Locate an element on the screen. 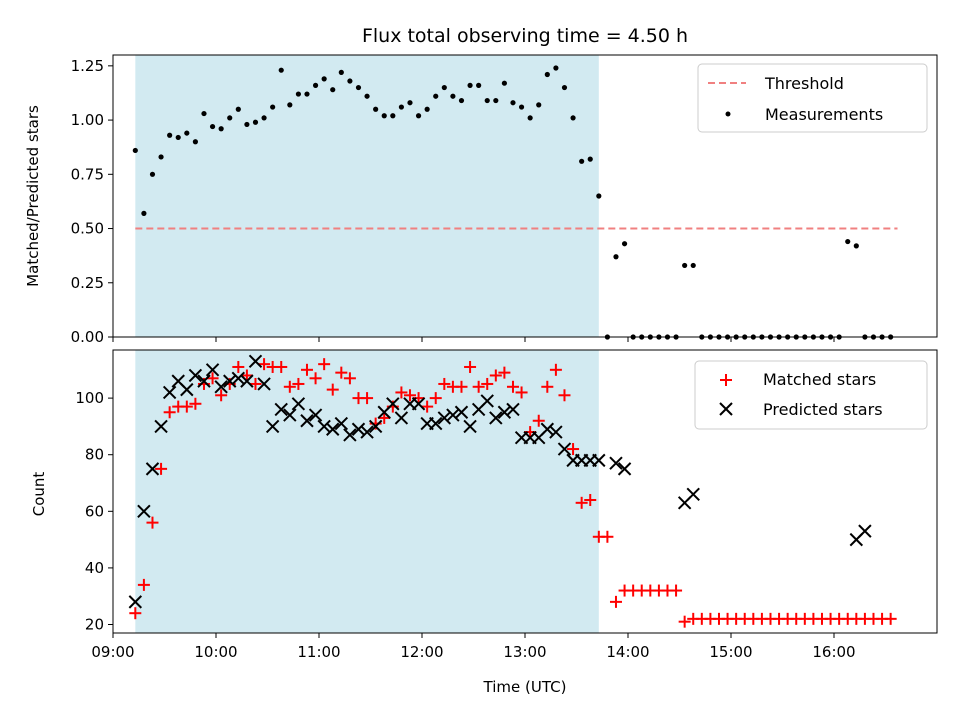 The width and height of the screenshot is (960, 720). legend-threshold-label: Threshold is located at coordinates (804, 83).